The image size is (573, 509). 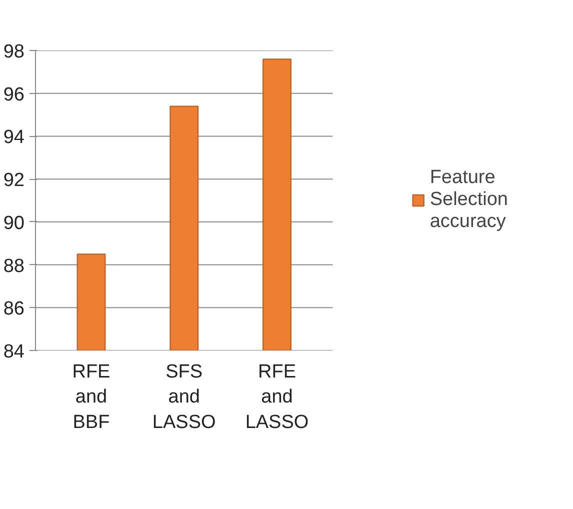 I want to click on y-tick-label: 84, so click(x=14, y=352).